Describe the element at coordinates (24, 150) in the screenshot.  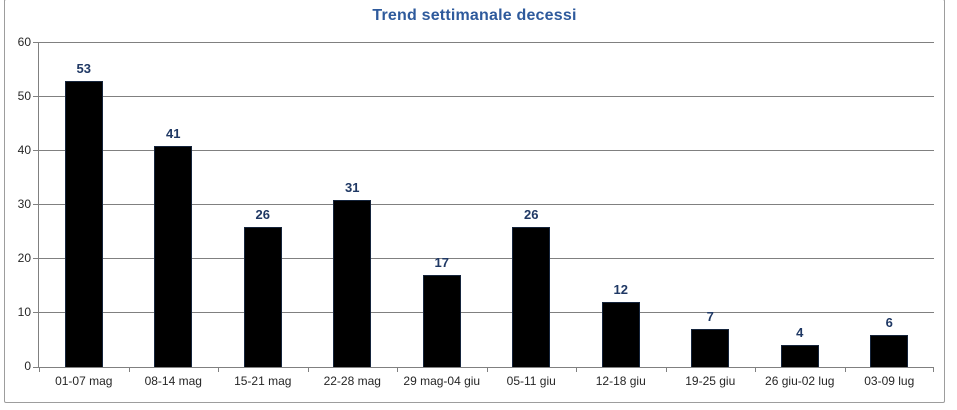
I see `y-tick-label: 40` at that location.